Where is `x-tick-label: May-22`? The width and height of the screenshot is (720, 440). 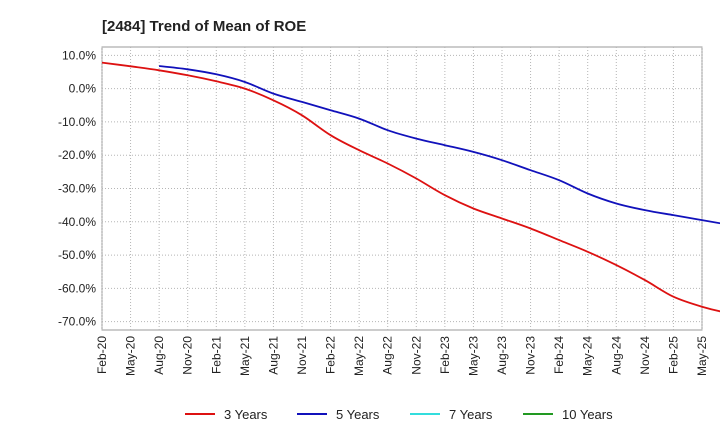 x-tick-label: May-22 is located at coordinates (359, 356).